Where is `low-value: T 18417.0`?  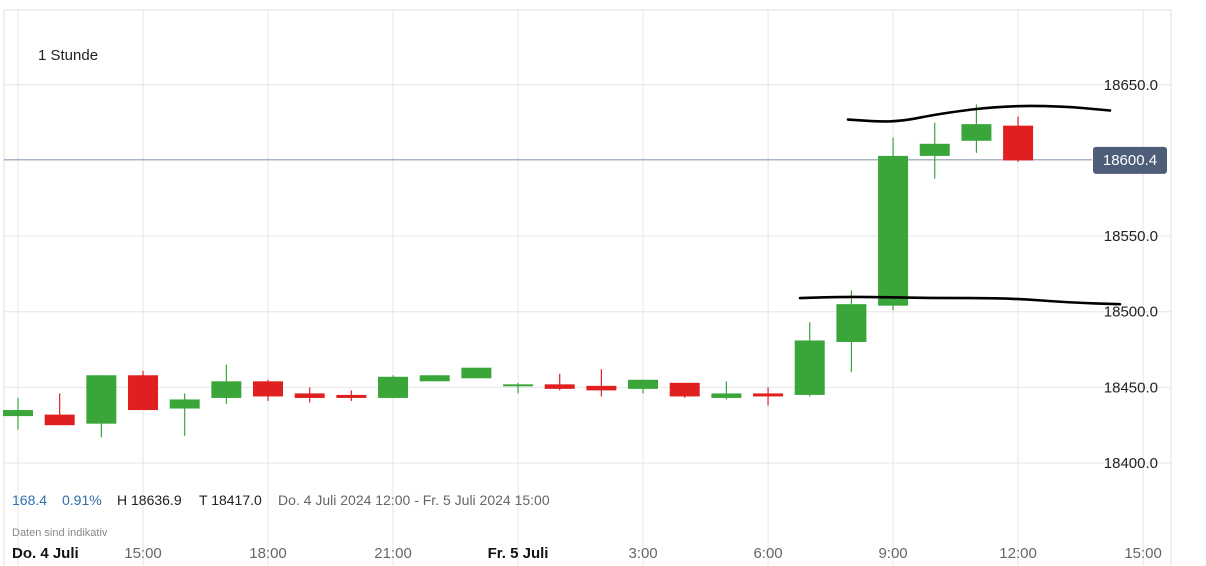 low-value: T 18417.0 is located at coordinates (230, 500).